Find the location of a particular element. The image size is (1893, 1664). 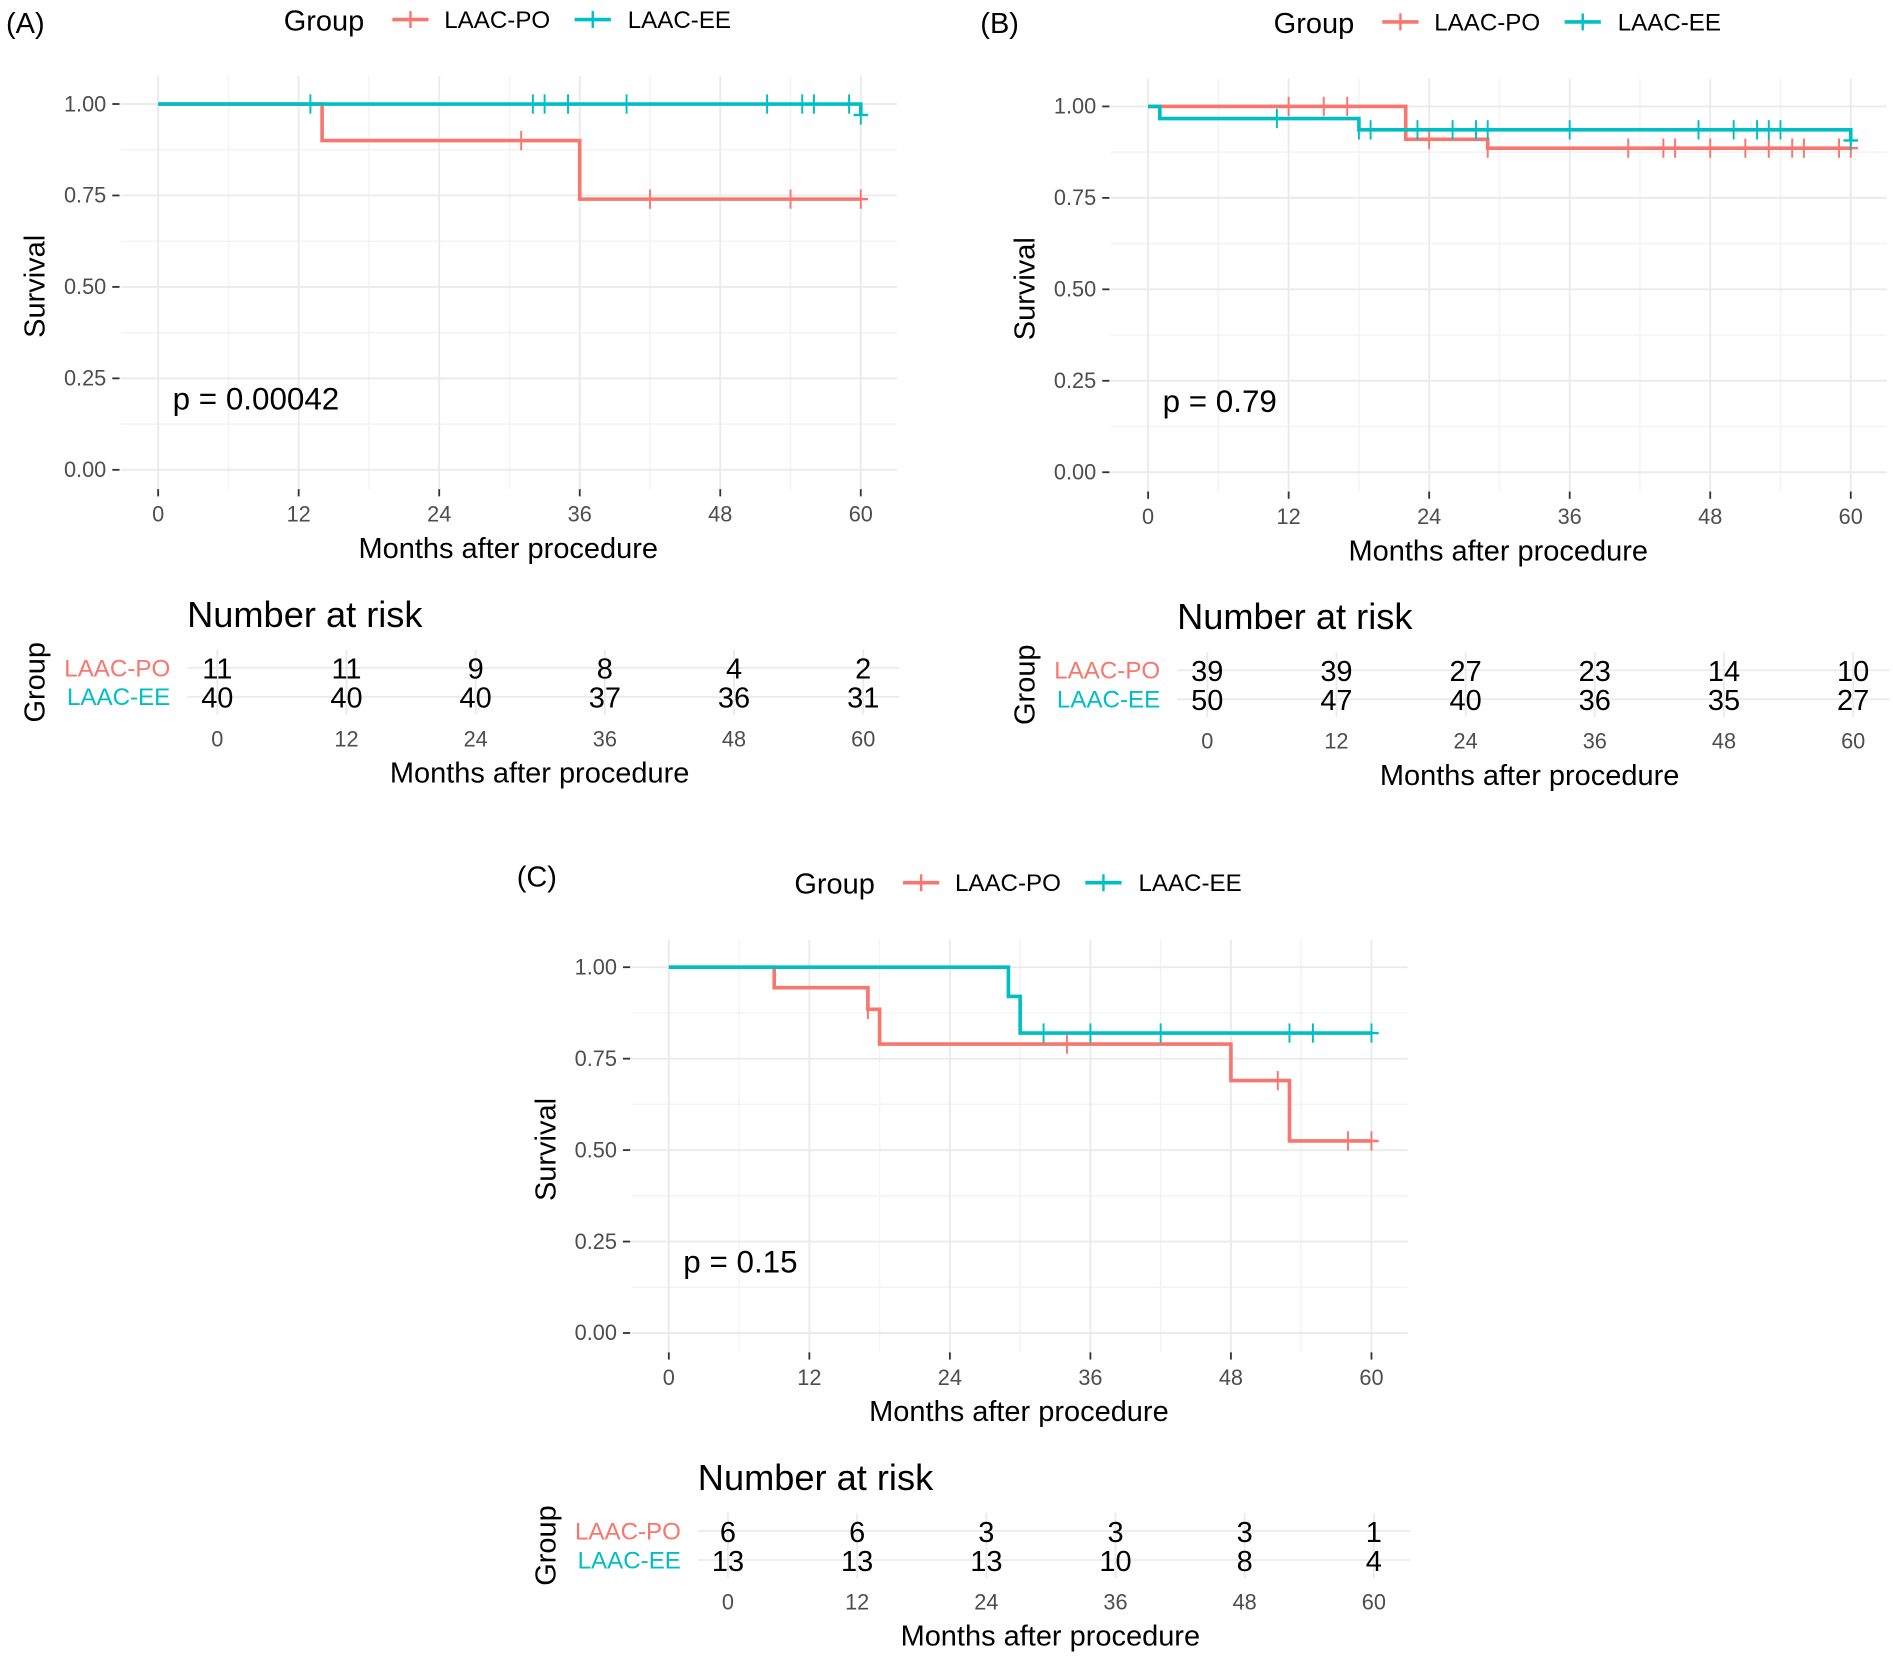

risk-x-tick-label: 36 is located at coordinates (605, 738).